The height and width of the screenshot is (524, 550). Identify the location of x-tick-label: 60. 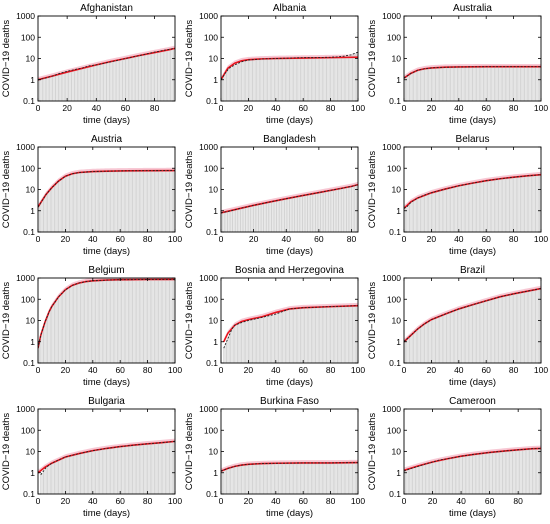
(303, 108).